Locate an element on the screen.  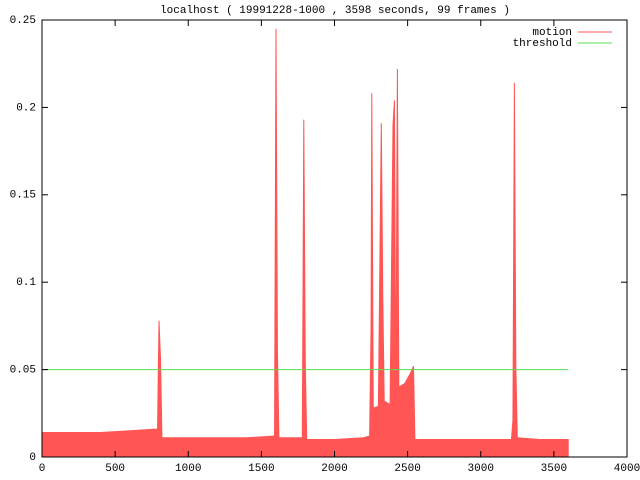
y-tick-label: 0.15 is located at coordinates (23, 196).